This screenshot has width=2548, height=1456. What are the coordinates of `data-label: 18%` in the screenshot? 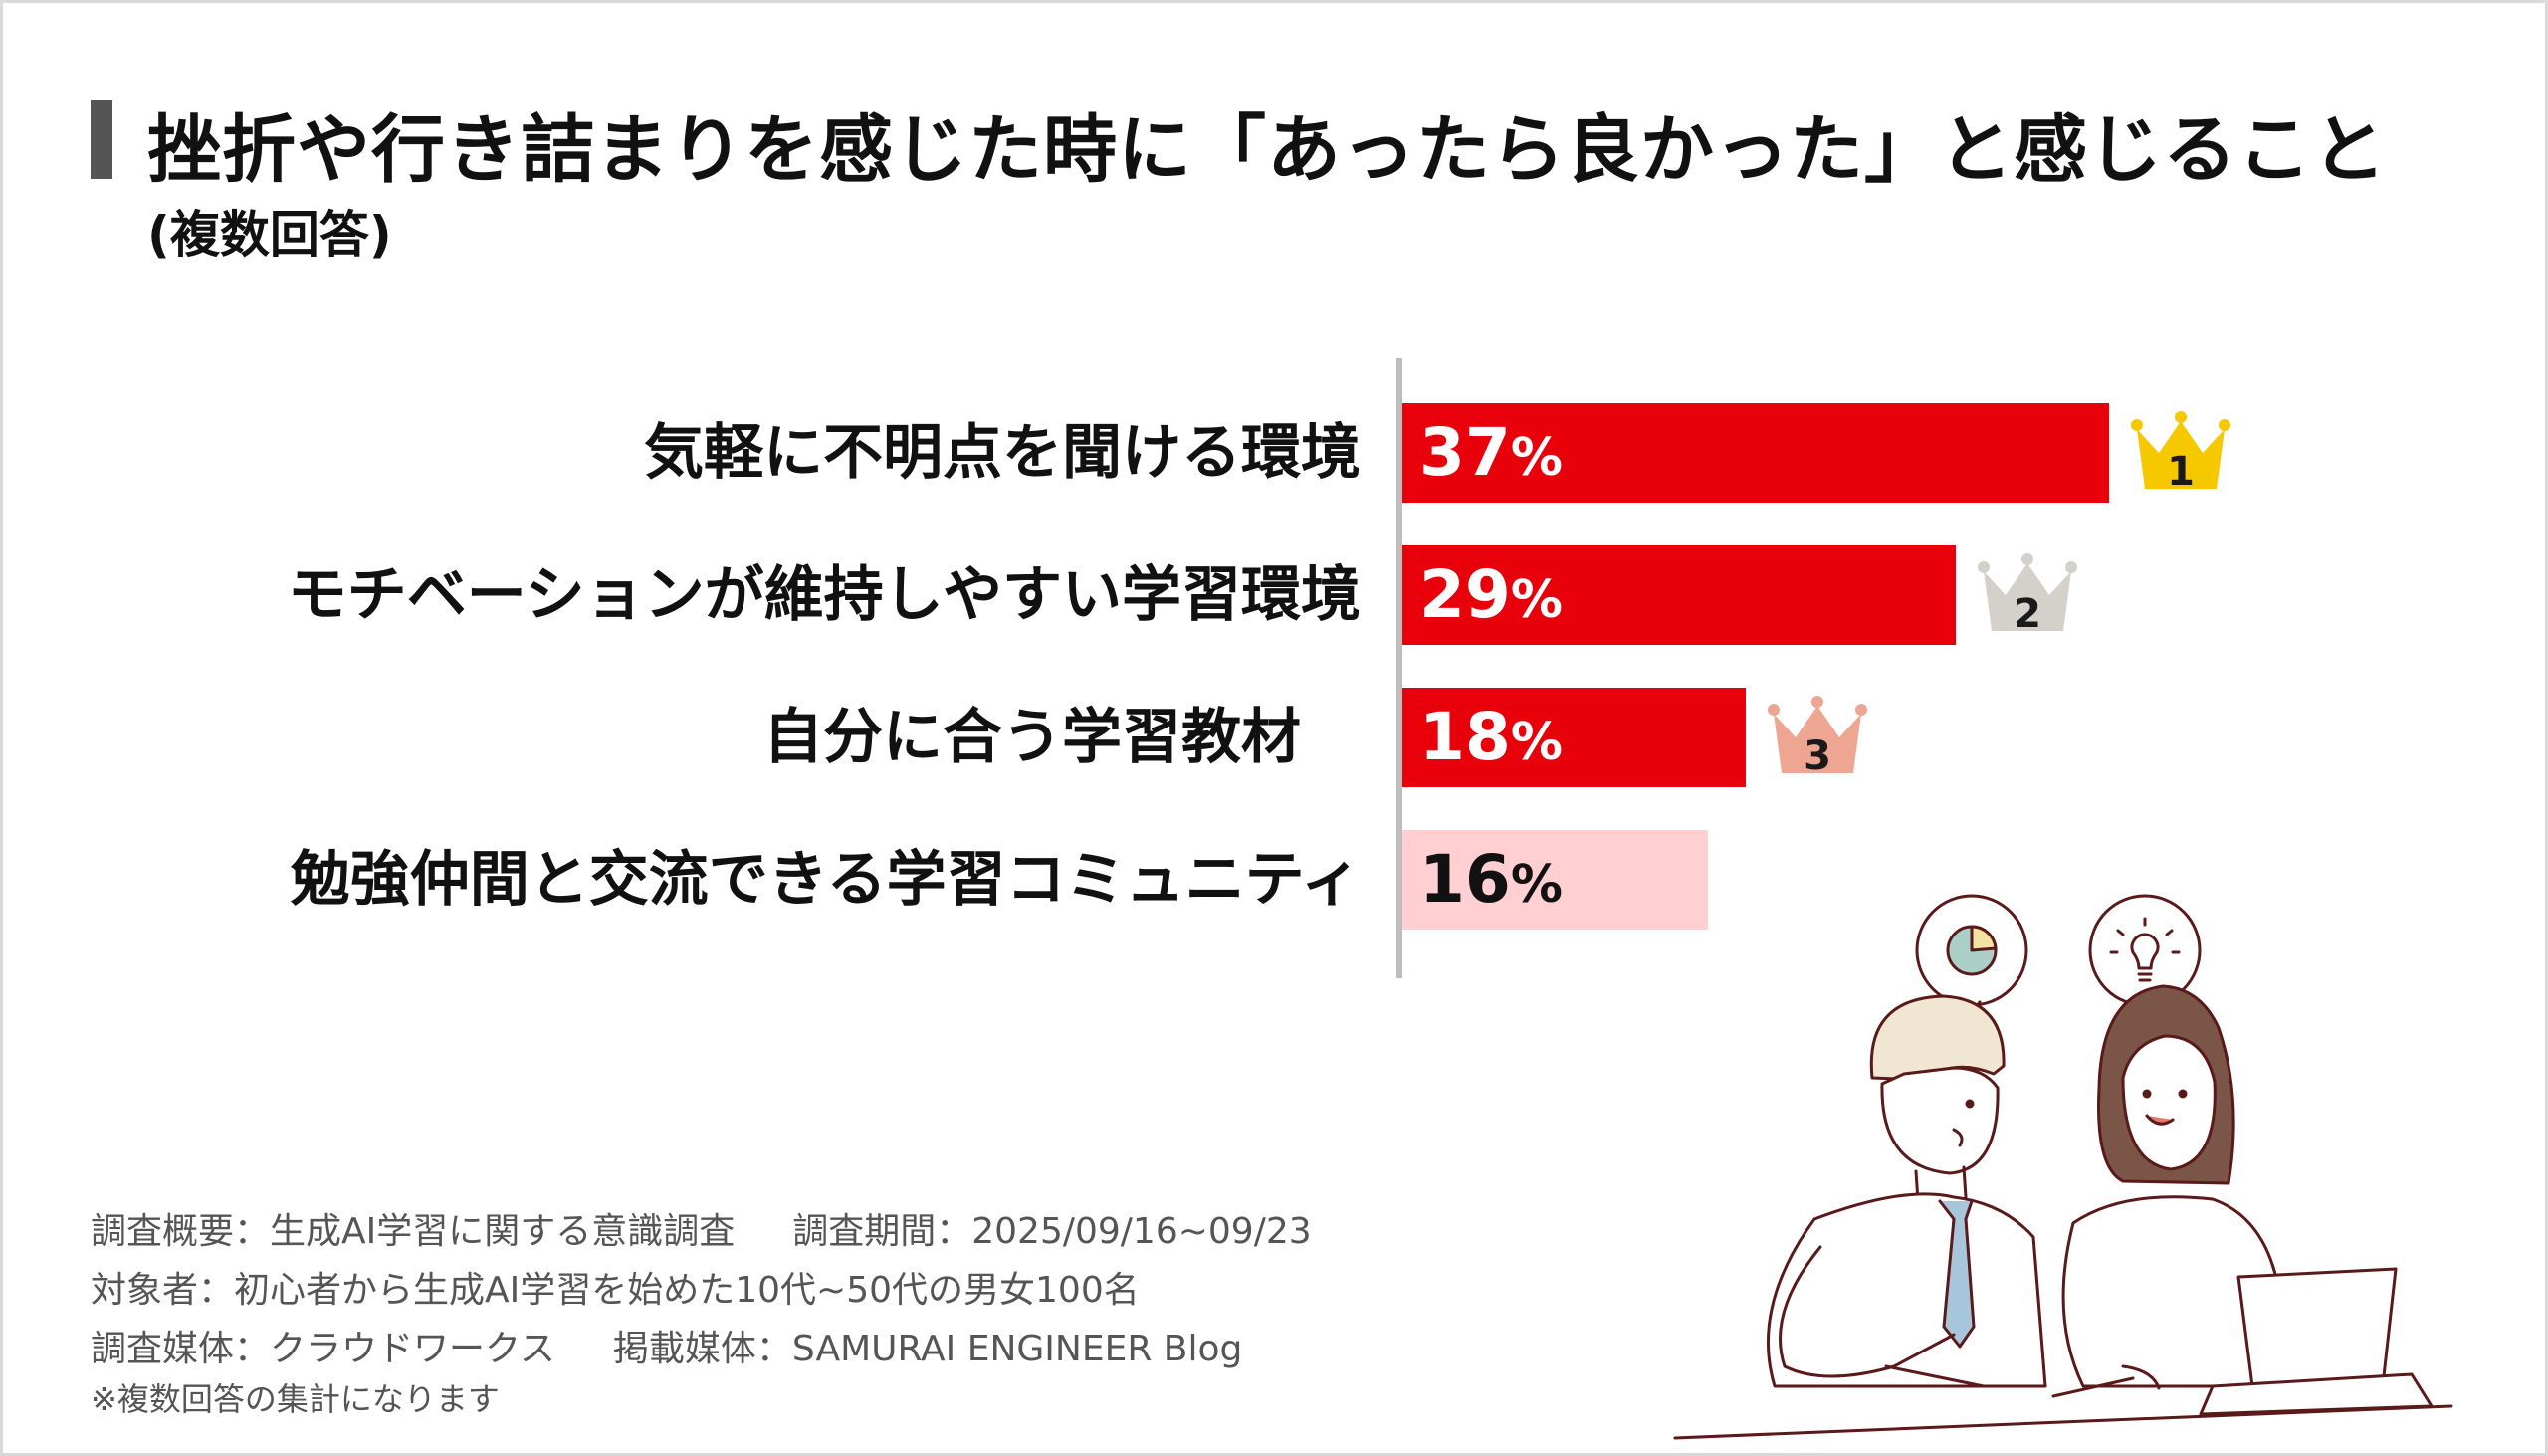 It's located at (1491, 737).